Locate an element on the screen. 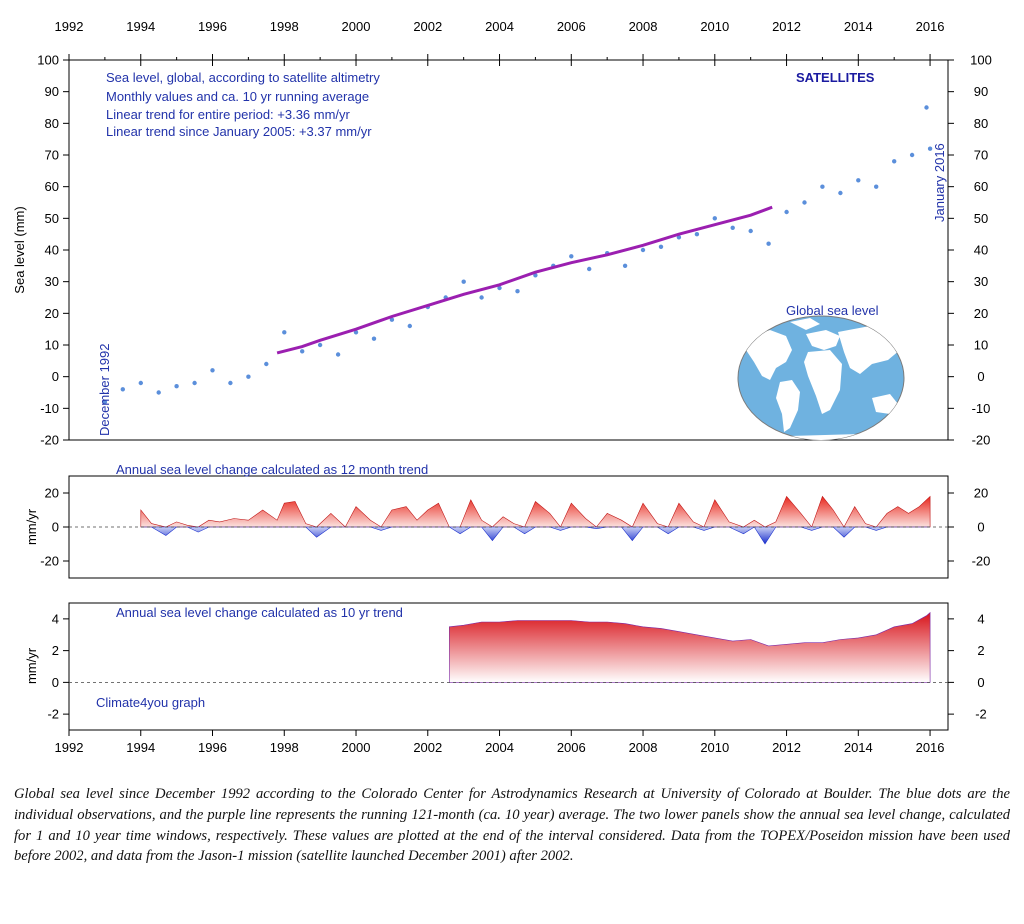  y-tick-label-left: 60 is located at coordinates (52, 186).